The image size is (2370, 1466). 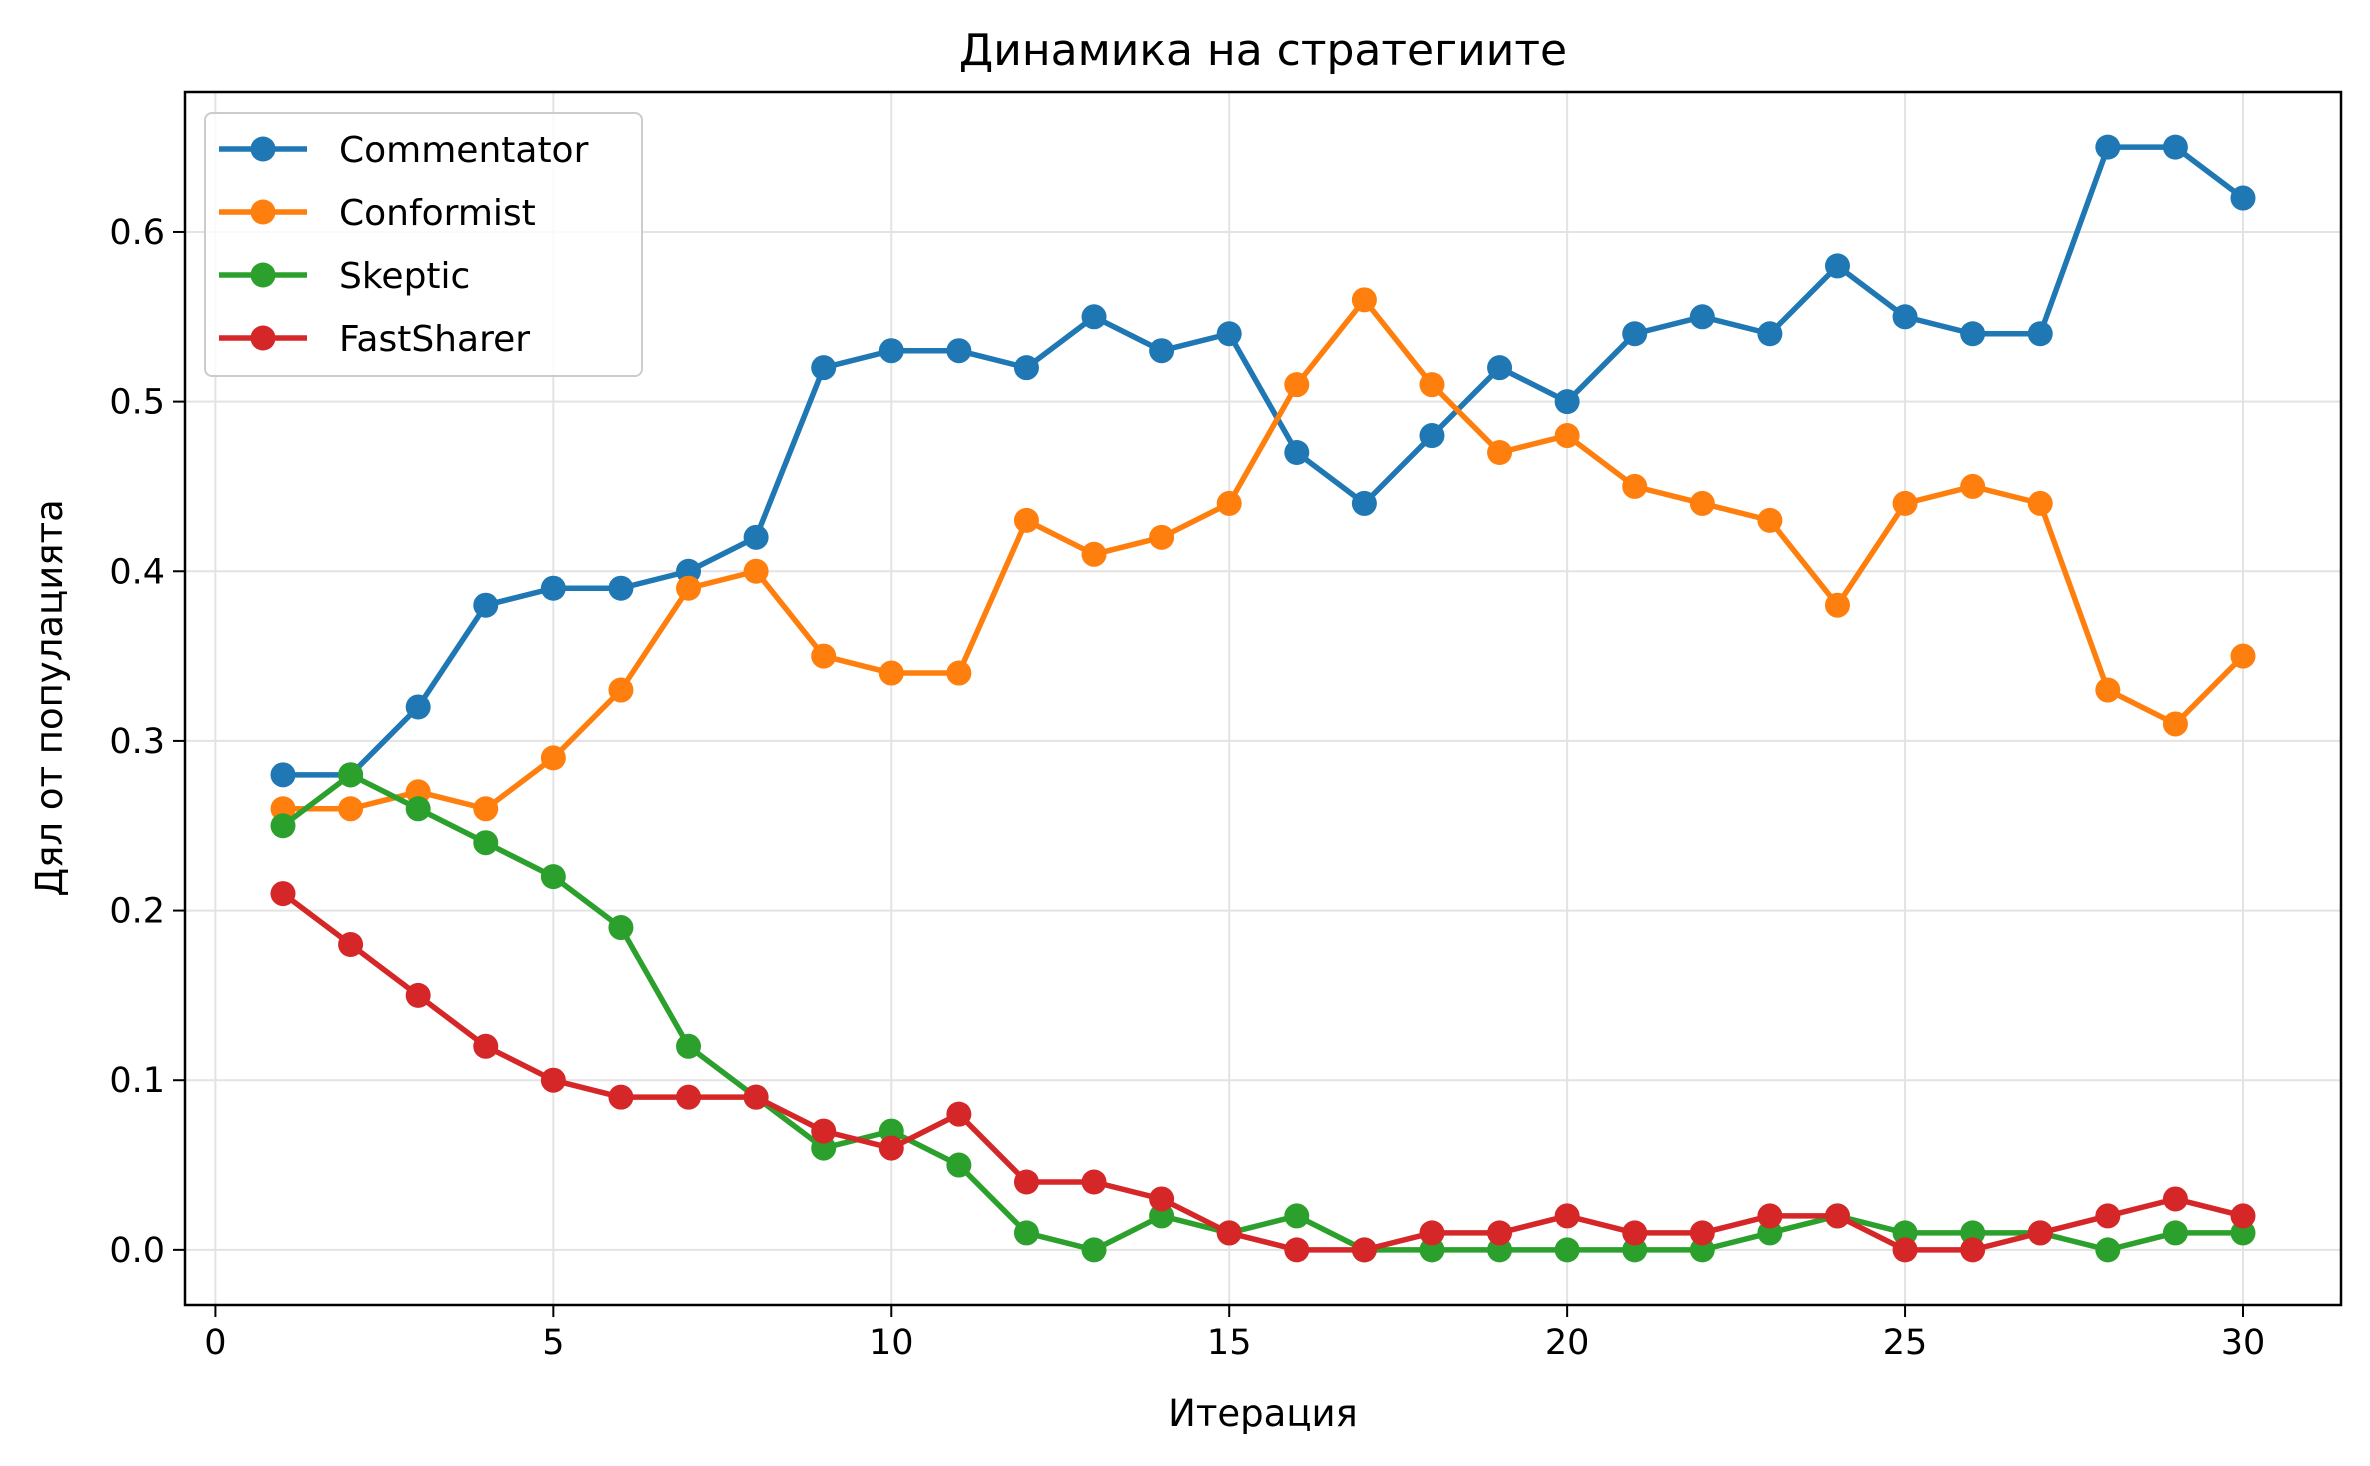 What do you see at coordinates (137, 1081) in the screenshot?
I see `y-tick-label: 0.1` at bounding box center [137, 1081].